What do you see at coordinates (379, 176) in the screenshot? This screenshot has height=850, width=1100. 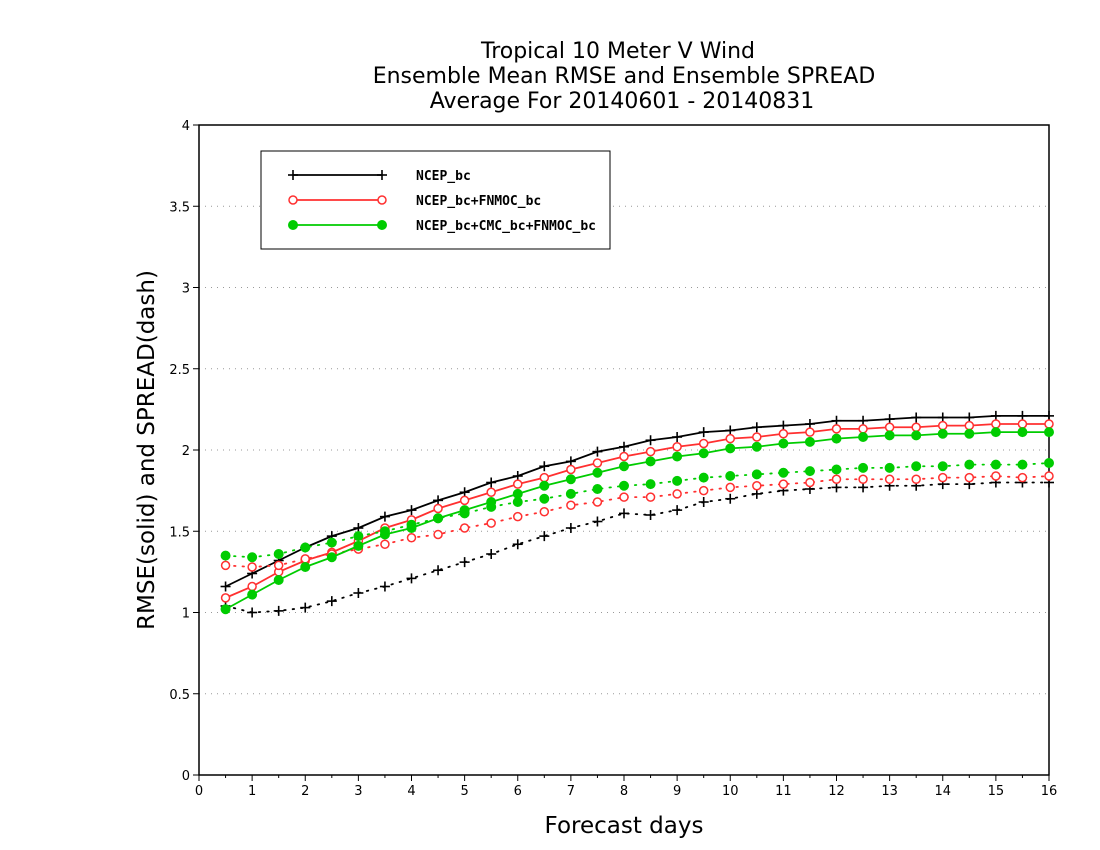 I see `legend-item-0: NCEP_bc` at bounding box center [379, 176].